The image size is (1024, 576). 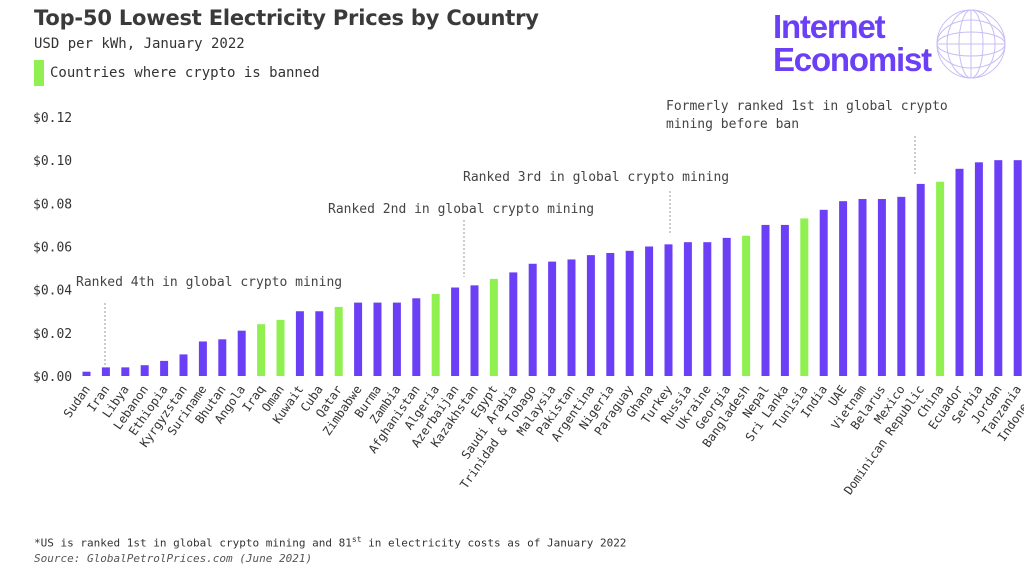 What do you see at coordinates (105, 371) in the screenshot?
I see `bar-iran` at bounding box center [105, 371].